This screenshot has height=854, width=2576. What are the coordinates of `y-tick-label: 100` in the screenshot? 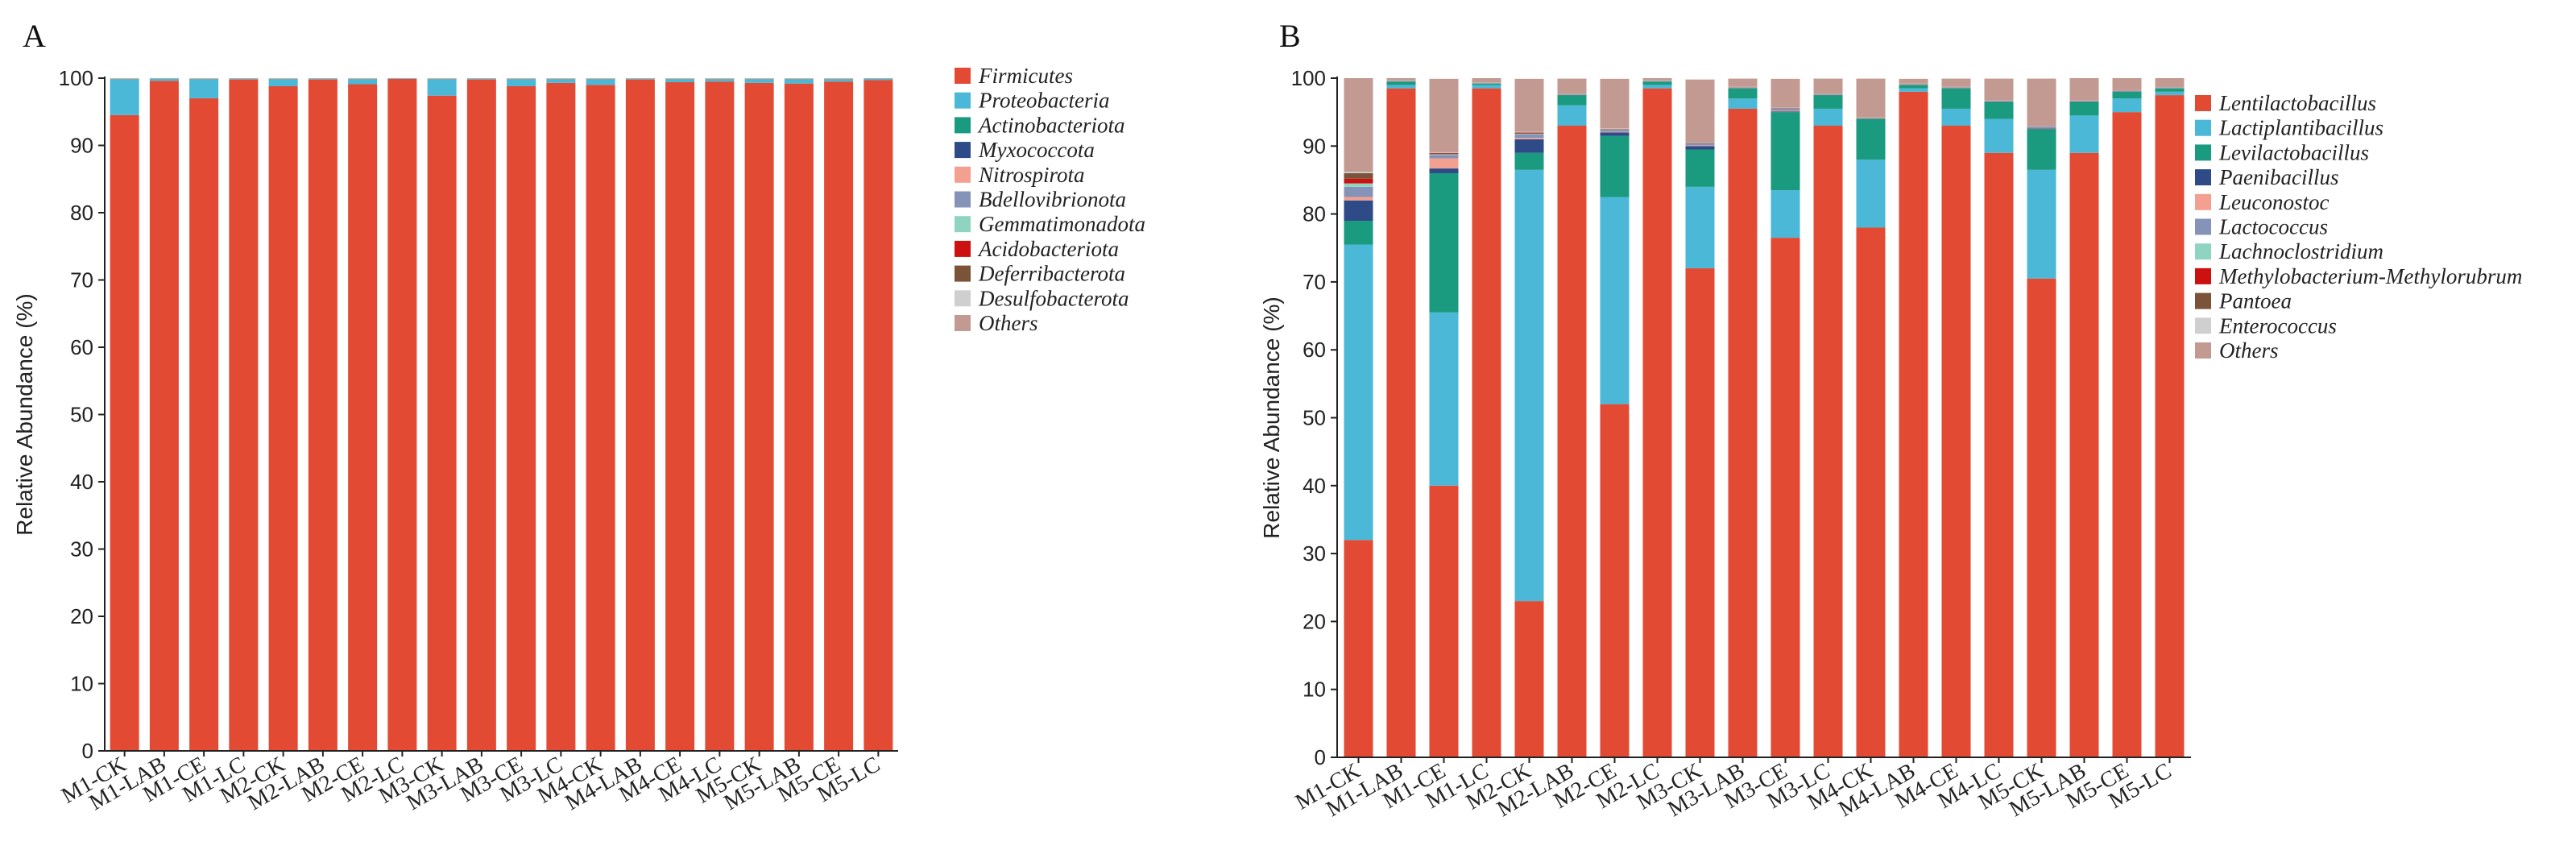 It's located at (76, 78).